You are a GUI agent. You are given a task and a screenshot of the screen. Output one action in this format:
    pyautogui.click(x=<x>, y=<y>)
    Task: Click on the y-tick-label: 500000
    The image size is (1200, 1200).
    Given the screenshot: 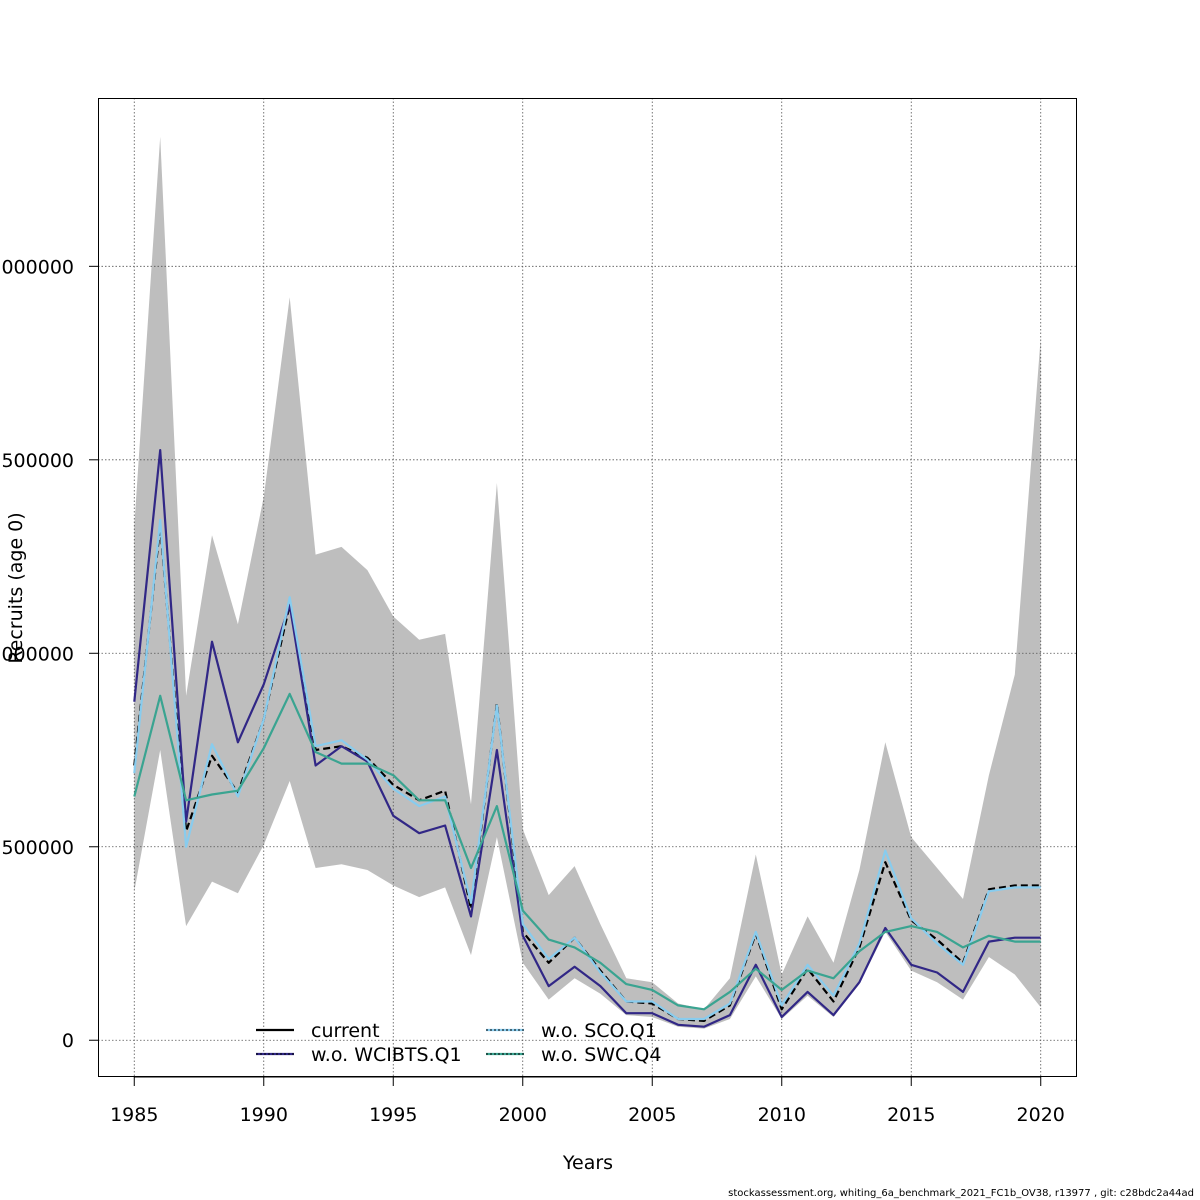 What is the action you would take?
    pyautogui.click(x=37, y=848)
    